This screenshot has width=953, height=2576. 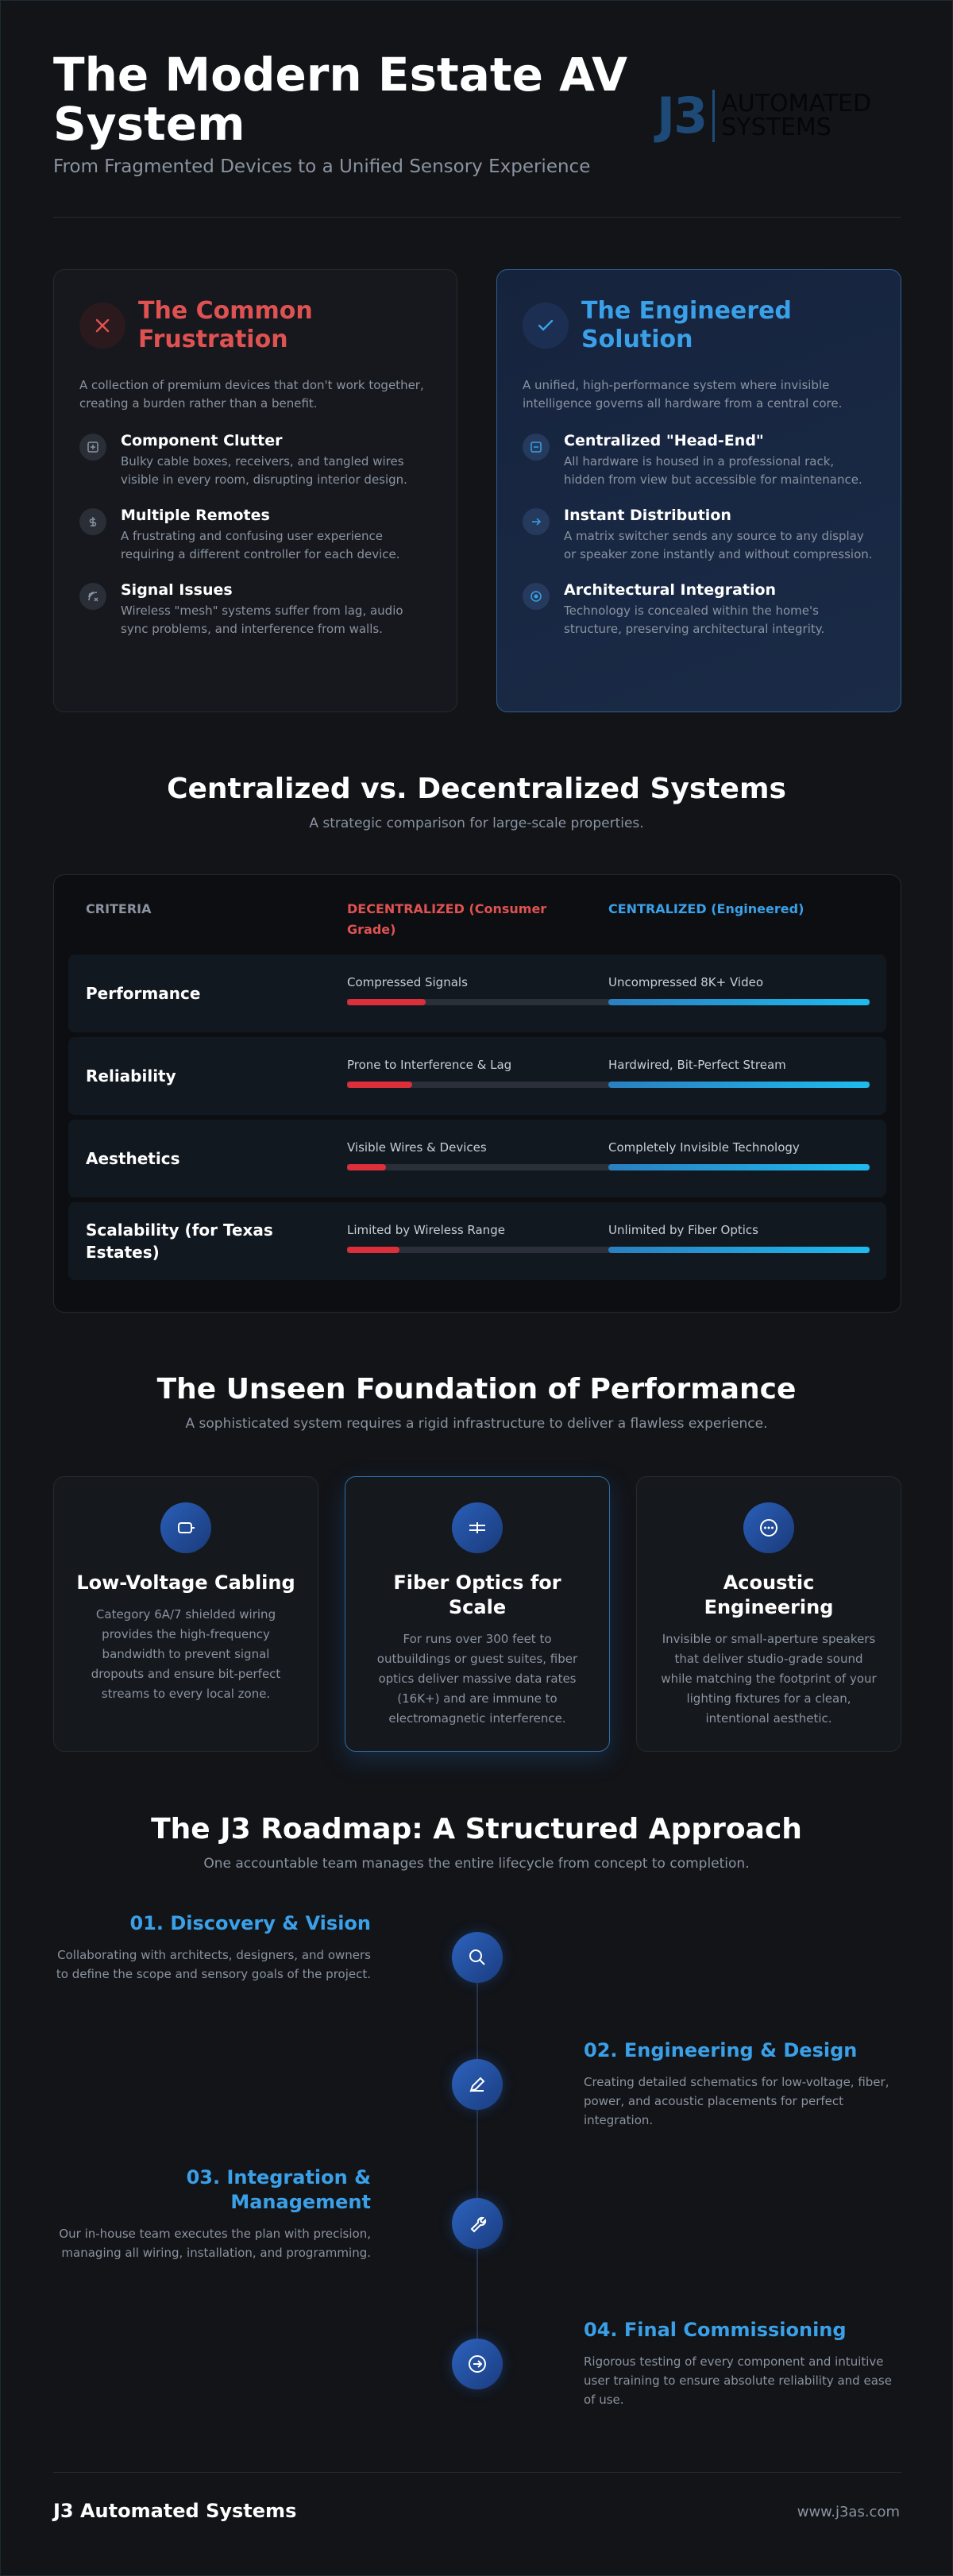 What do you see at coordinates (177, 590) in the screenshot?
I see `item-title: Signal Issues` at bounding box center [177, 590].